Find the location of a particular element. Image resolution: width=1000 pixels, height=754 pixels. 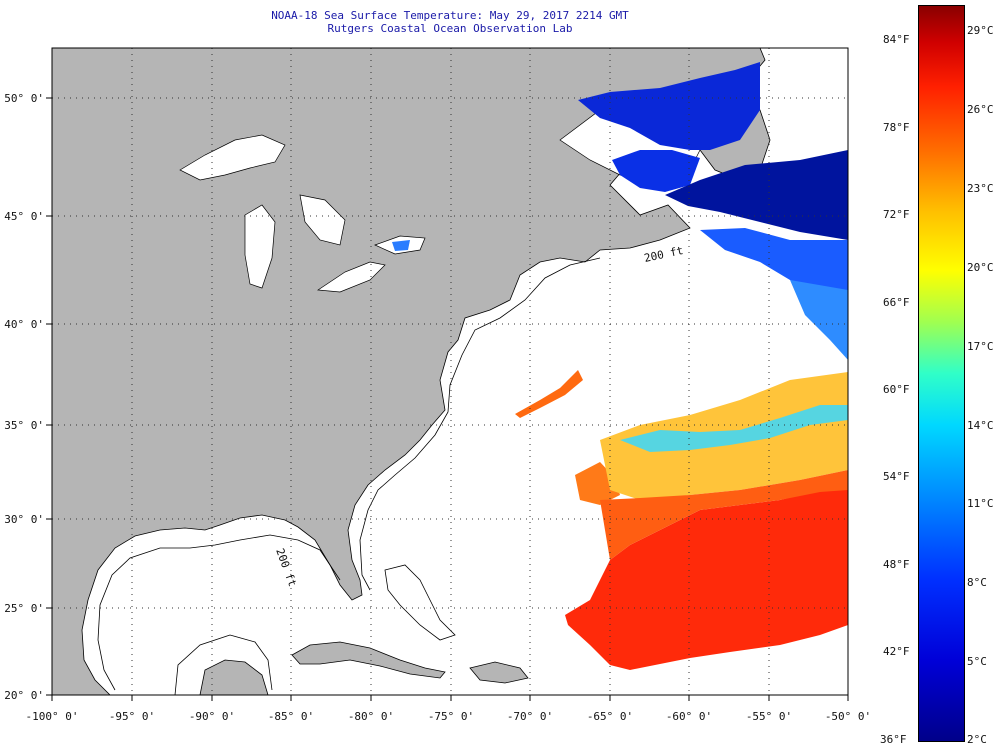

celsius-label: 2°C is located at coordinates (977, 739).